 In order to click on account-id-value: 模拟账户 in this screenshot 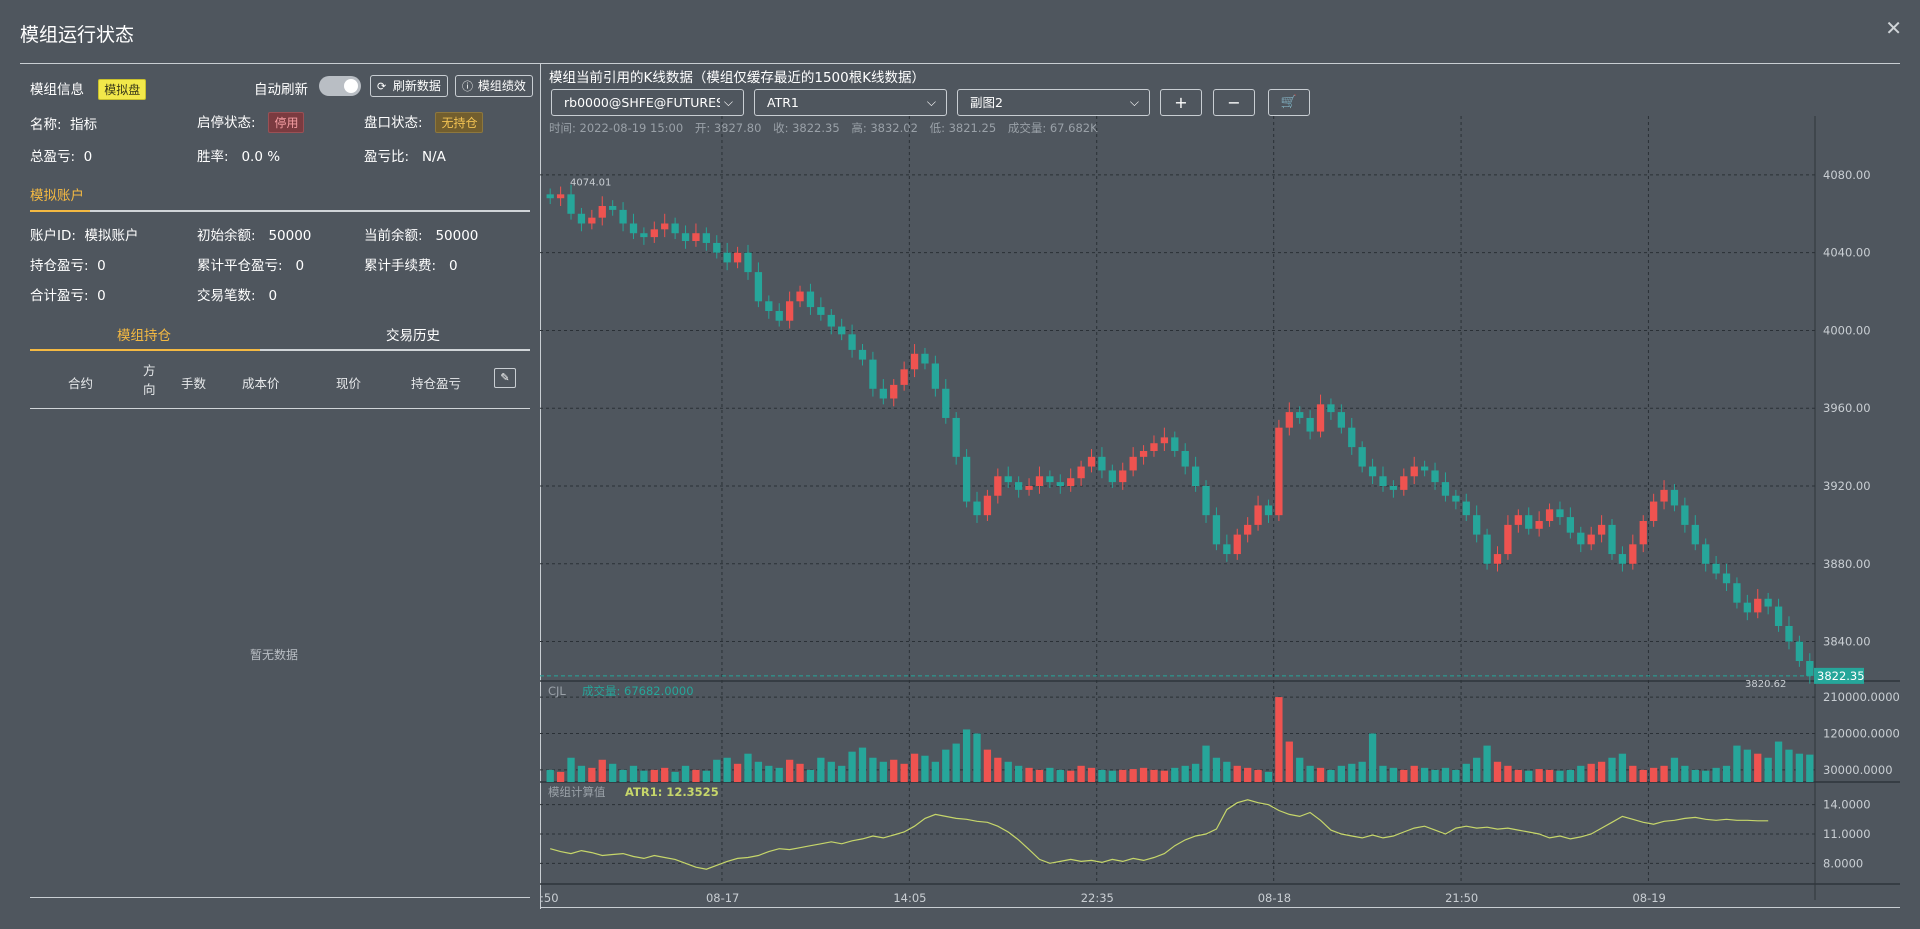, I will do `click(111, 236)`.